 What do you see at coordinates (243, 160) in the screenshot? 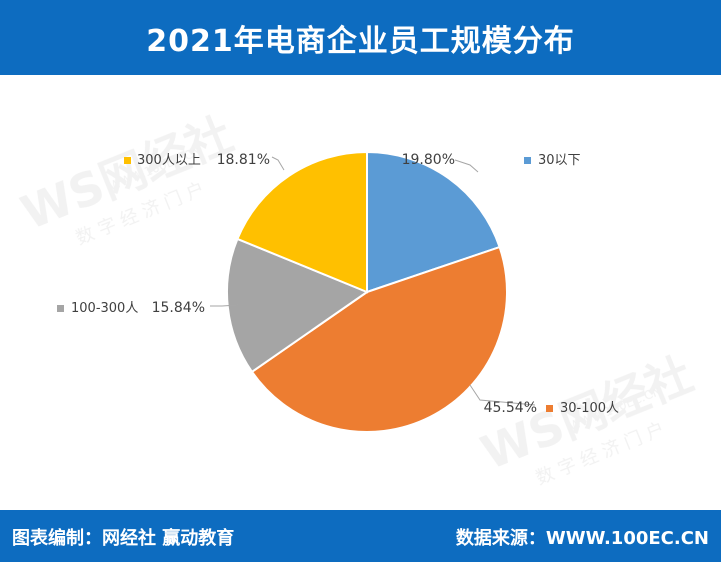
I see `slice-value-label: 18.81%` at bounding box center [243, 160].